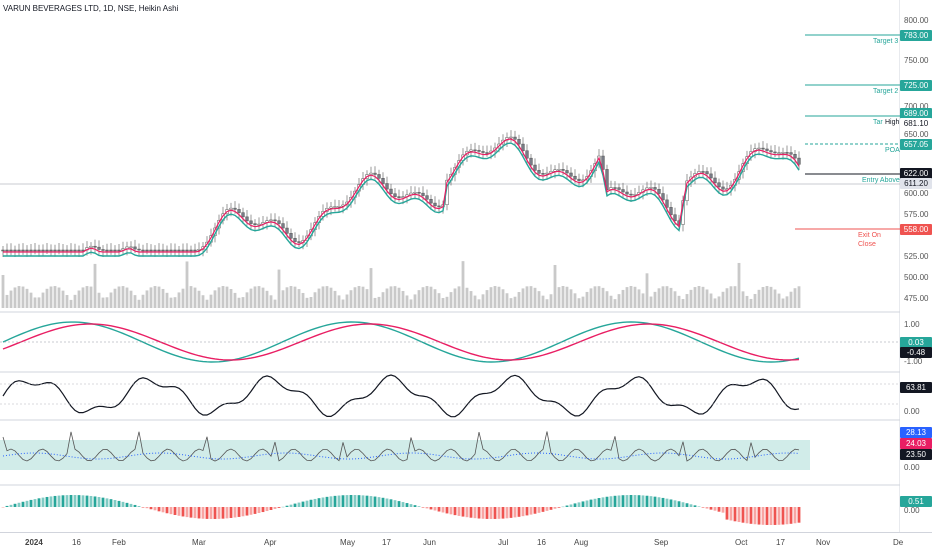  What do you see at coordinates (823, 542) in the screenshot?
I see `time-label: Nov` at bounding box center [823, 542].